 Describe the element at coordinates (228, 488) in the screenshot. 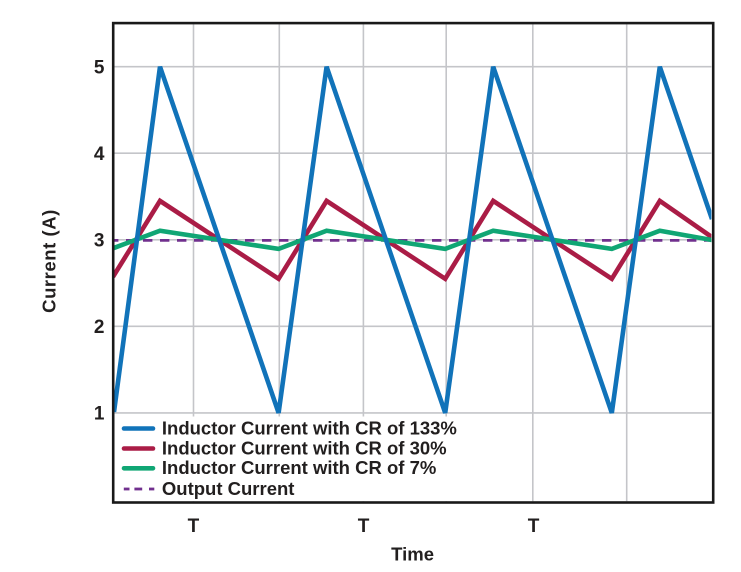

I see `svg-text: Output Current` at that location.